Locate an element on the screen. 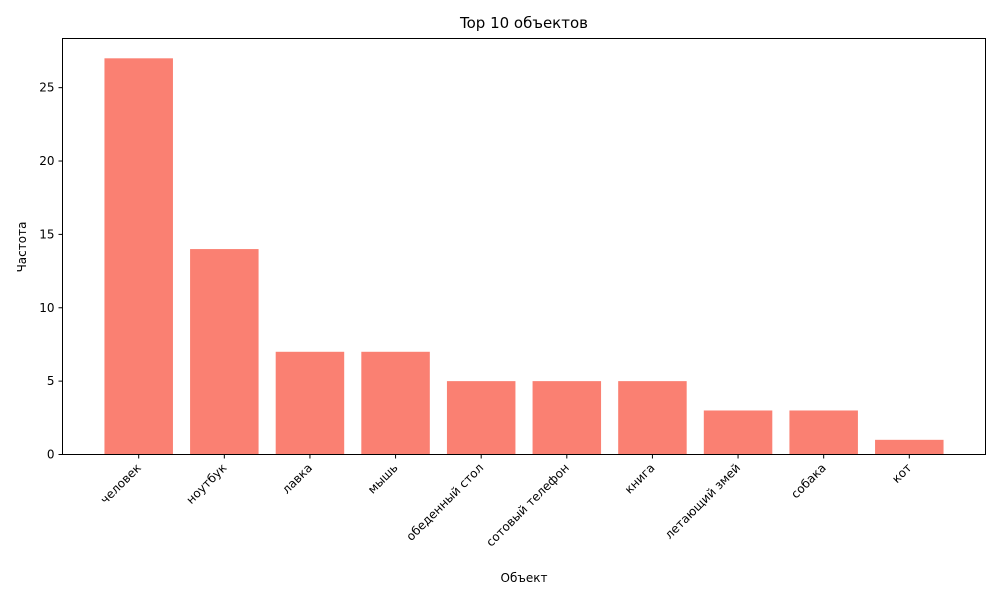  chart-title: Top 10 объектов is located at coordinates (523, 23).